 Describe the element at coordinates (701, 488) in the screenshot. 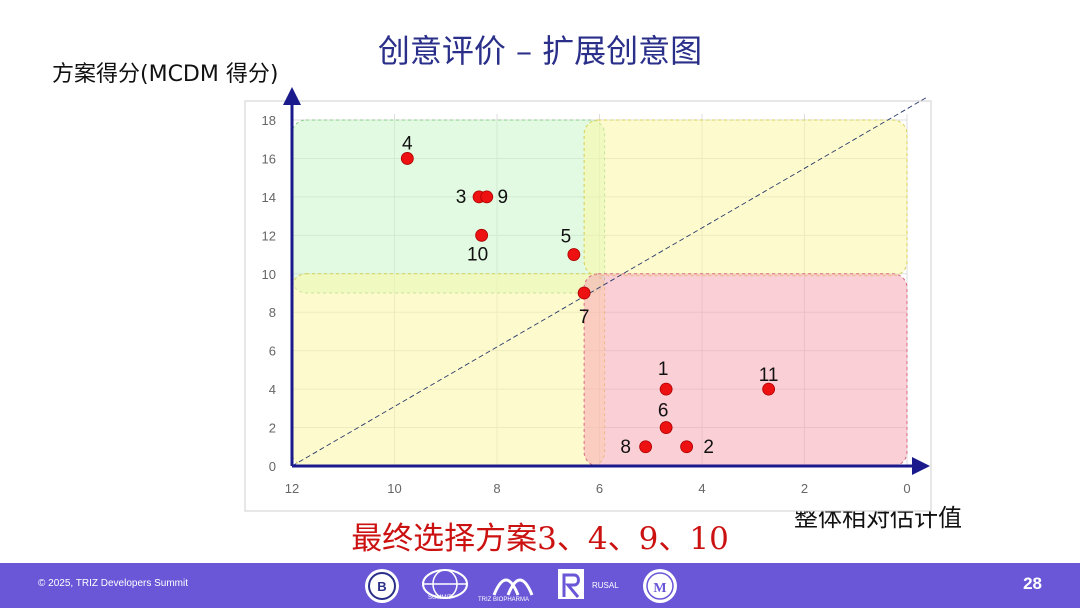

I see `x-tick-label: 4` at that location.